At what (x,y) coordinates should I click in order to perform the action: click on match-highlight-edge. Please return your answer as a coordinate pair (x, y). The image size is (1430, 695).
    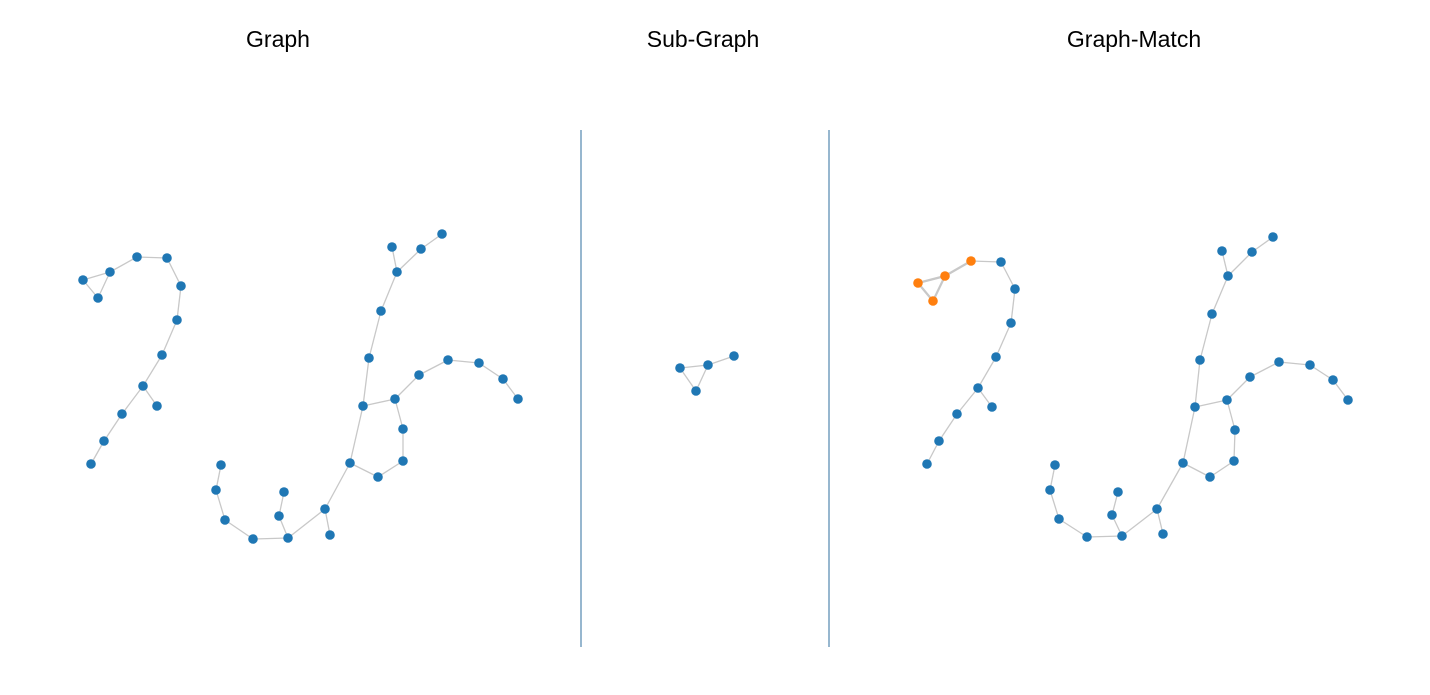
    Looking at the image, I should click on (958, 268).